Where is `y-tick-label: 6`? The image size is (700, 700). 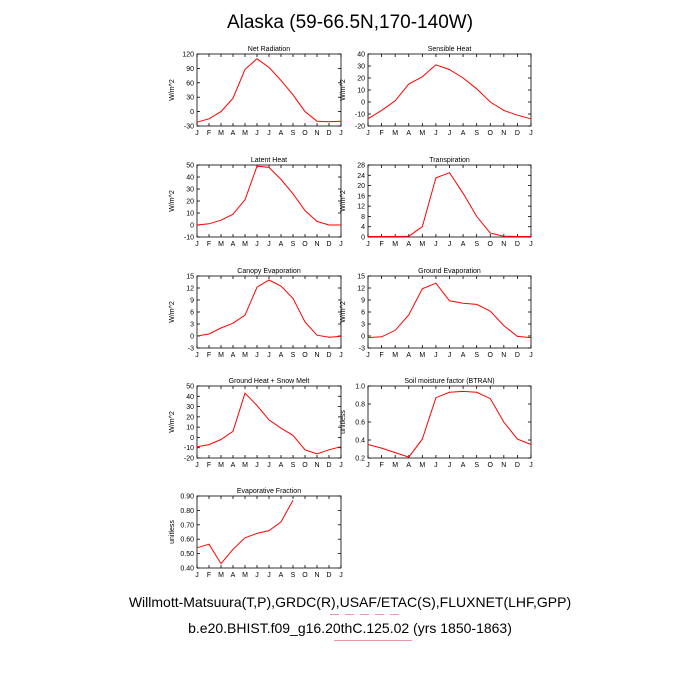
y-tick-label: 6 is located at coordinates (363, 313).